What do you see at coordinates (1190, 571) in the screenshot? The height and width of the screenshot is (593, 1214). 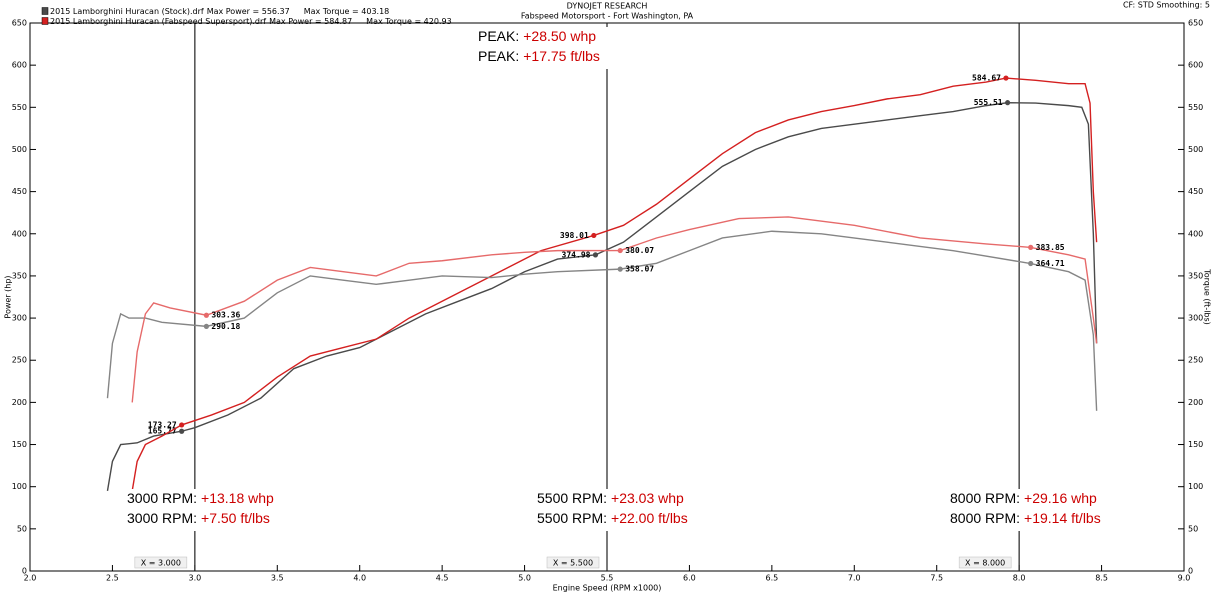 I see `y2-tick-label: 0` at bounding box center [1190, 571].